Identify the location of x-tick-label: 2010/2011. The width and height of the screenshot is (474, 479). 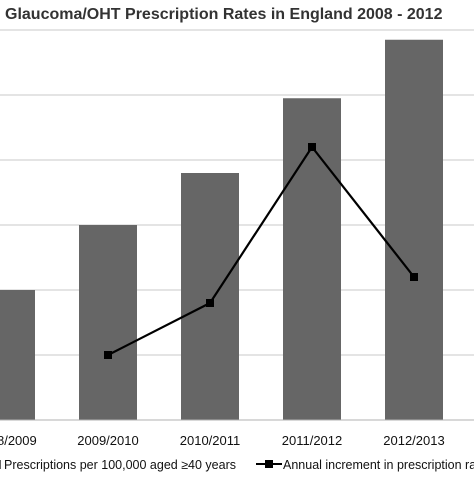
(210, 440).